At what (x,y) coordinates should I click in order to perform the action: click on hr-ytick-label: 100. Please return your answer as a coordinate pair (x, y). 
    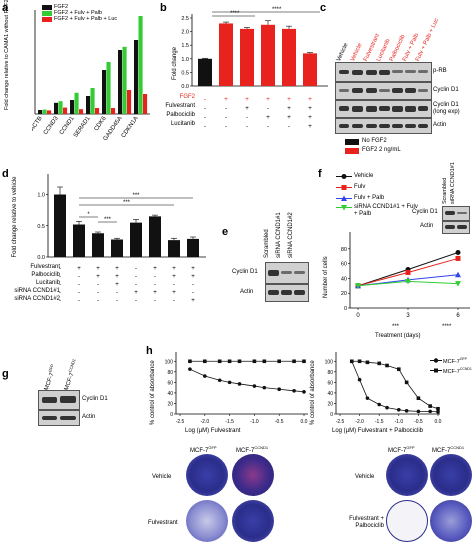
    Looking at the image, I should click on (329, 362).